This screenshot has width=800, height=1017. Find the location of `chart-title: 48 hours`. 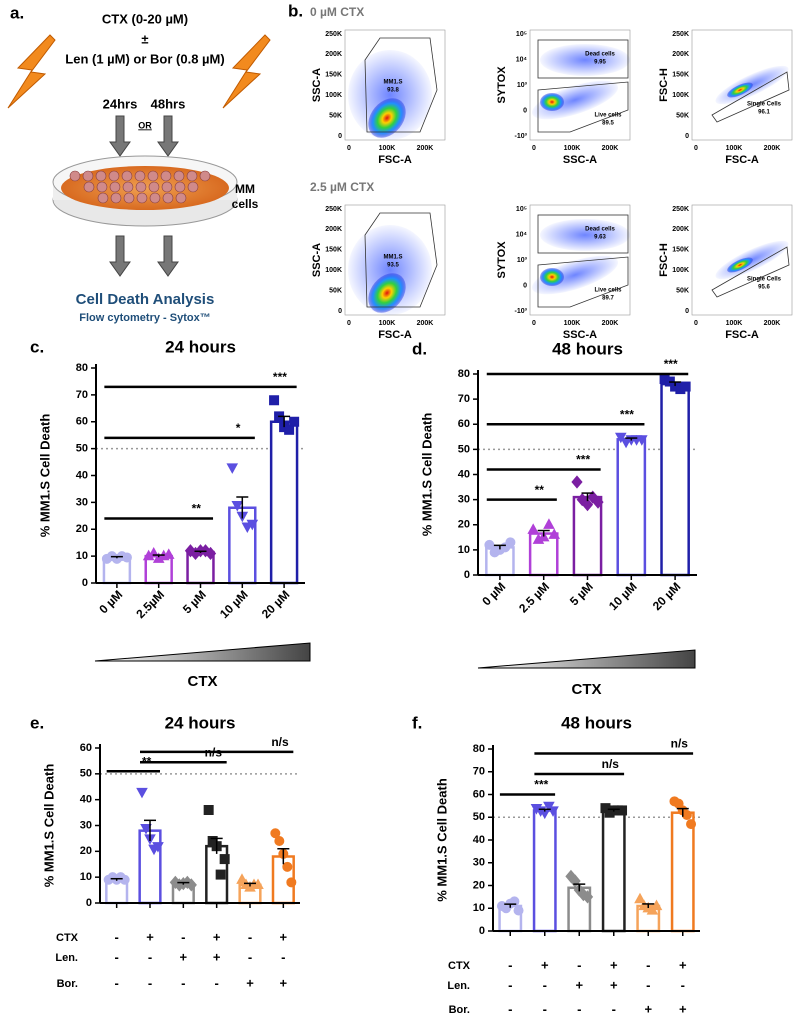

chart-title: 48 hours is located at coordinates (587, 348).